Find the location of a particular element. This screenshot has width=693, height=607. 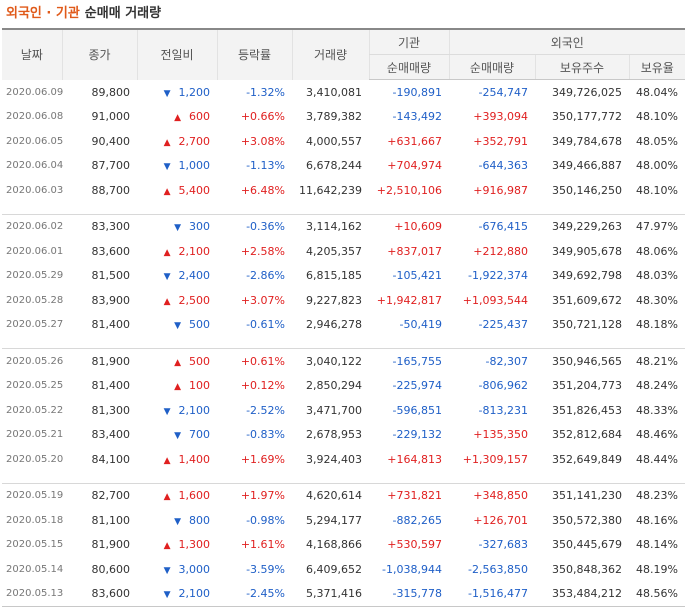

cell-date: 2020.05.18 is located at coordinates (35, 520).